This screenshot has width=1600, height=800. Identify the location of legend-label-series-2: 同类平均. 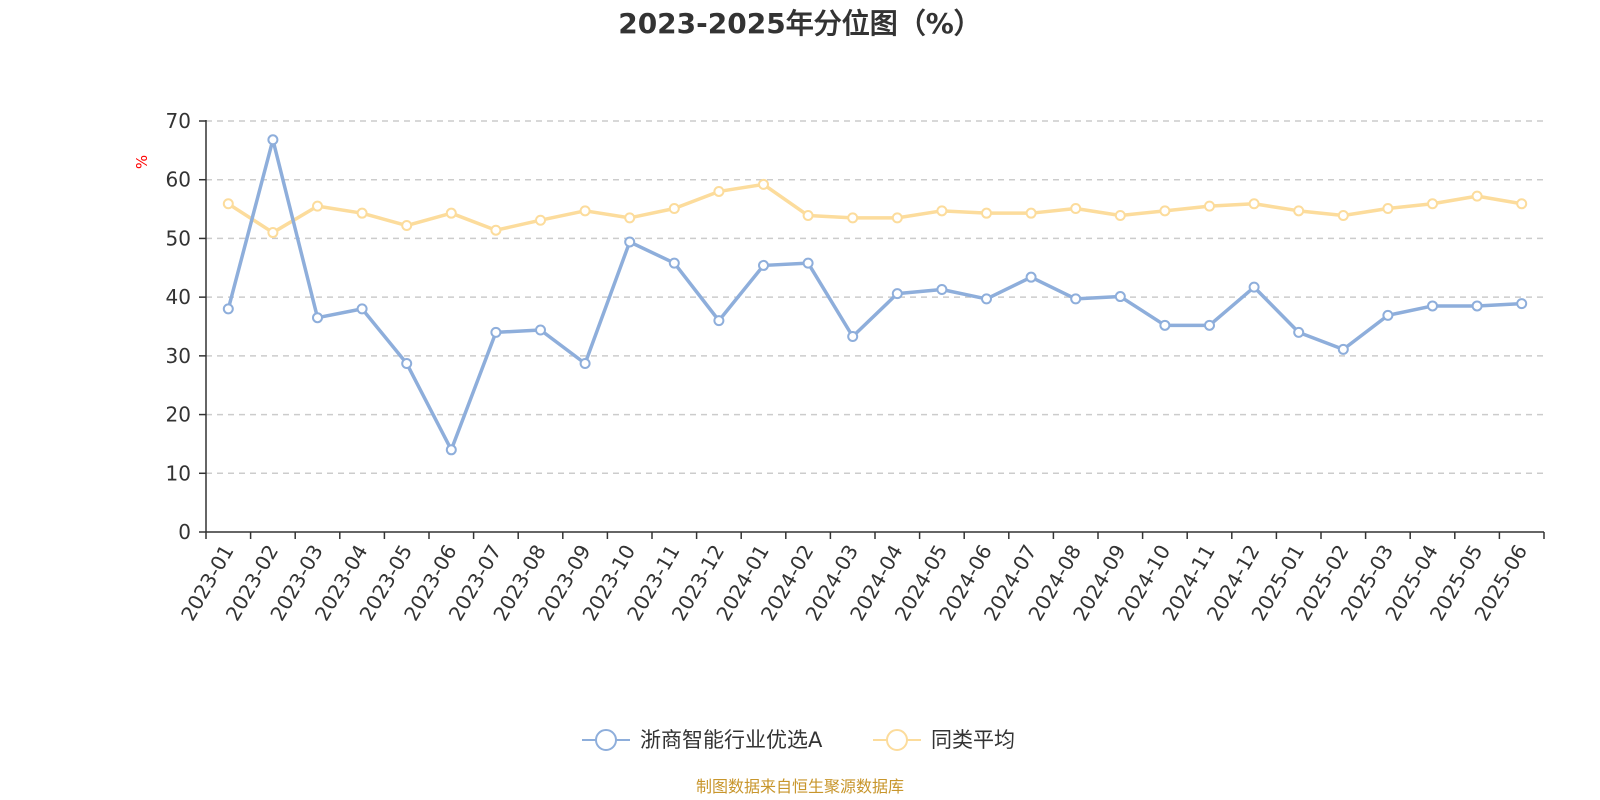
(973, 740).